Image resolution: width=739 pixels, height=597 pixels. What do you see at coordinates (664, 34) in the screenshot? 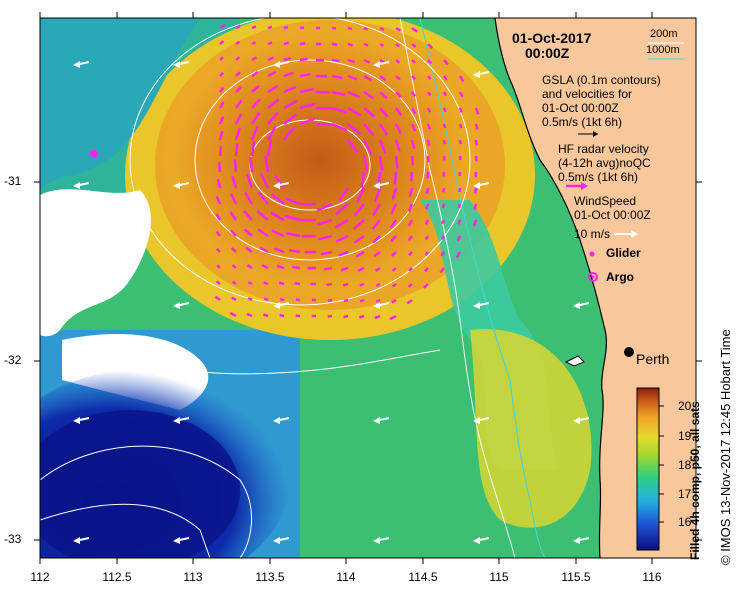
I see `bathy-200-label: 200m` at bounding box center [664, 34].